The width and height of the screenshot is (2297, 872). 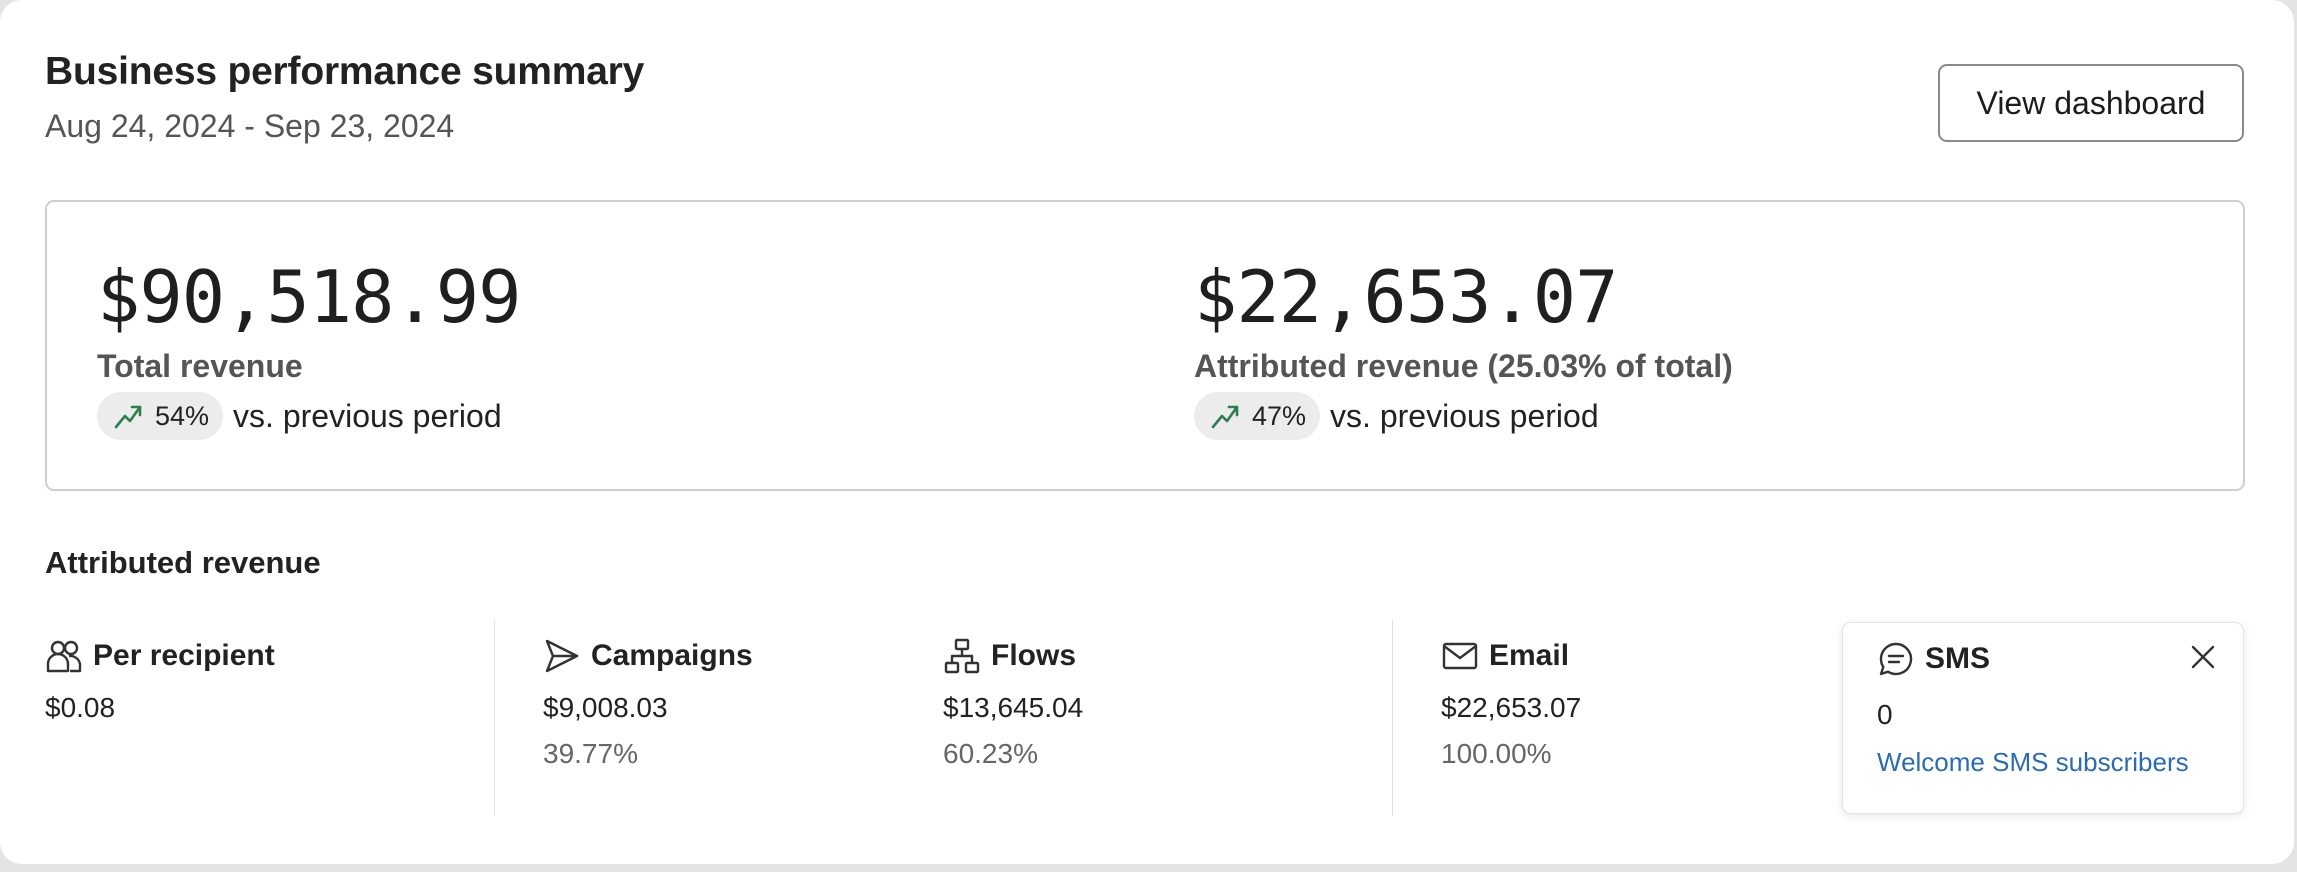 What do you see at coordinates (990, 753) in the screenshot?
I see `flows-percent: 60.23%` at bounding box center [990, 753].